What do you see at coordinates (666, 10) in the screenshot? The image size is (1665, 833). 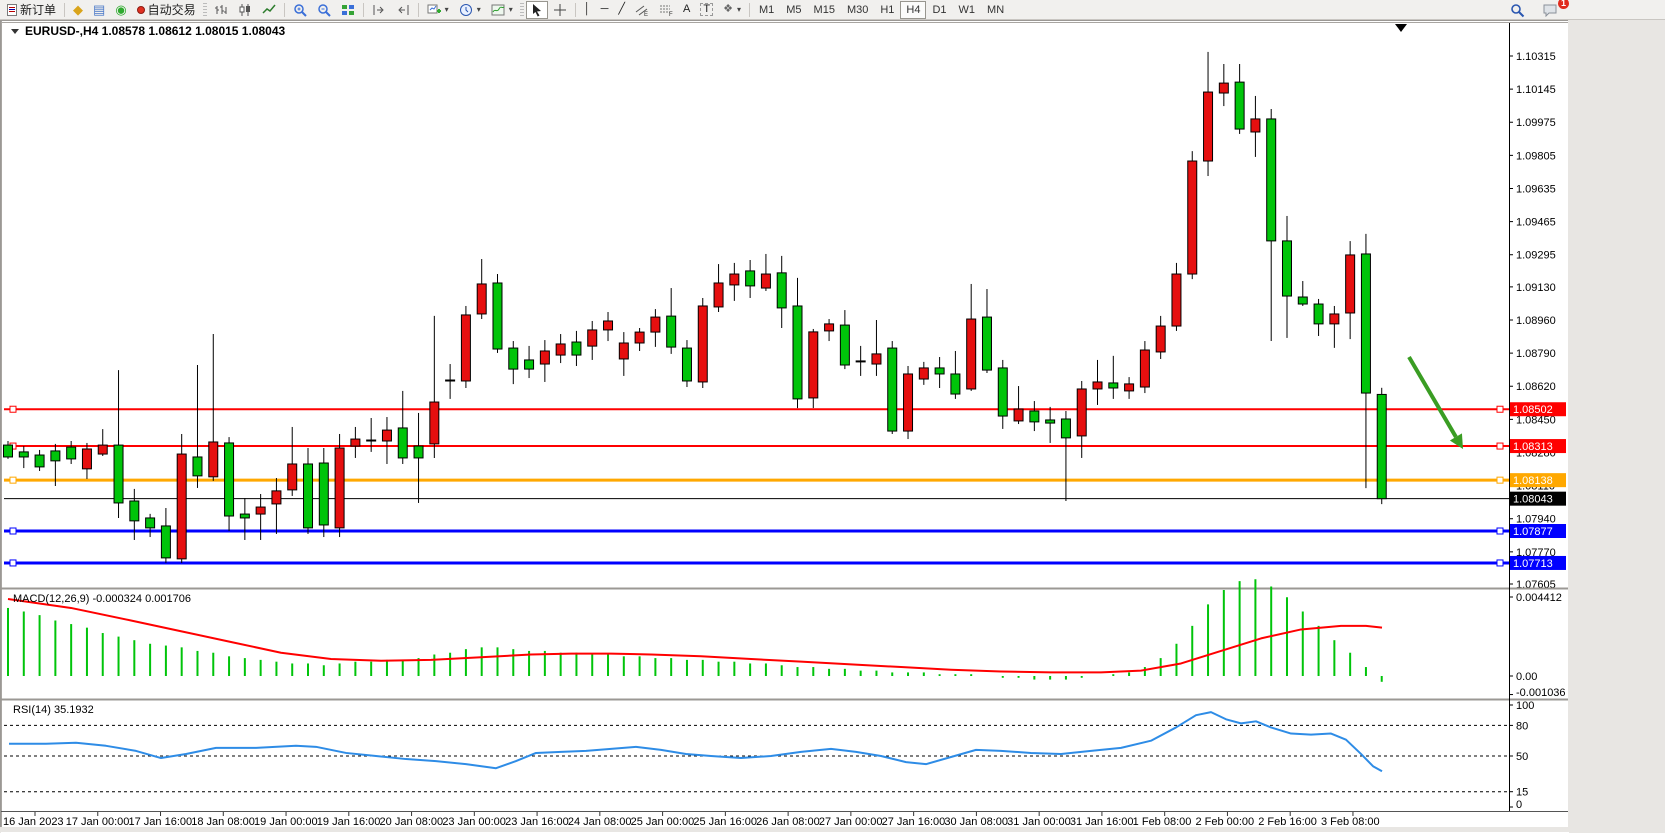 I see `fibonacci-button: F` at bounding box center [666, 10].